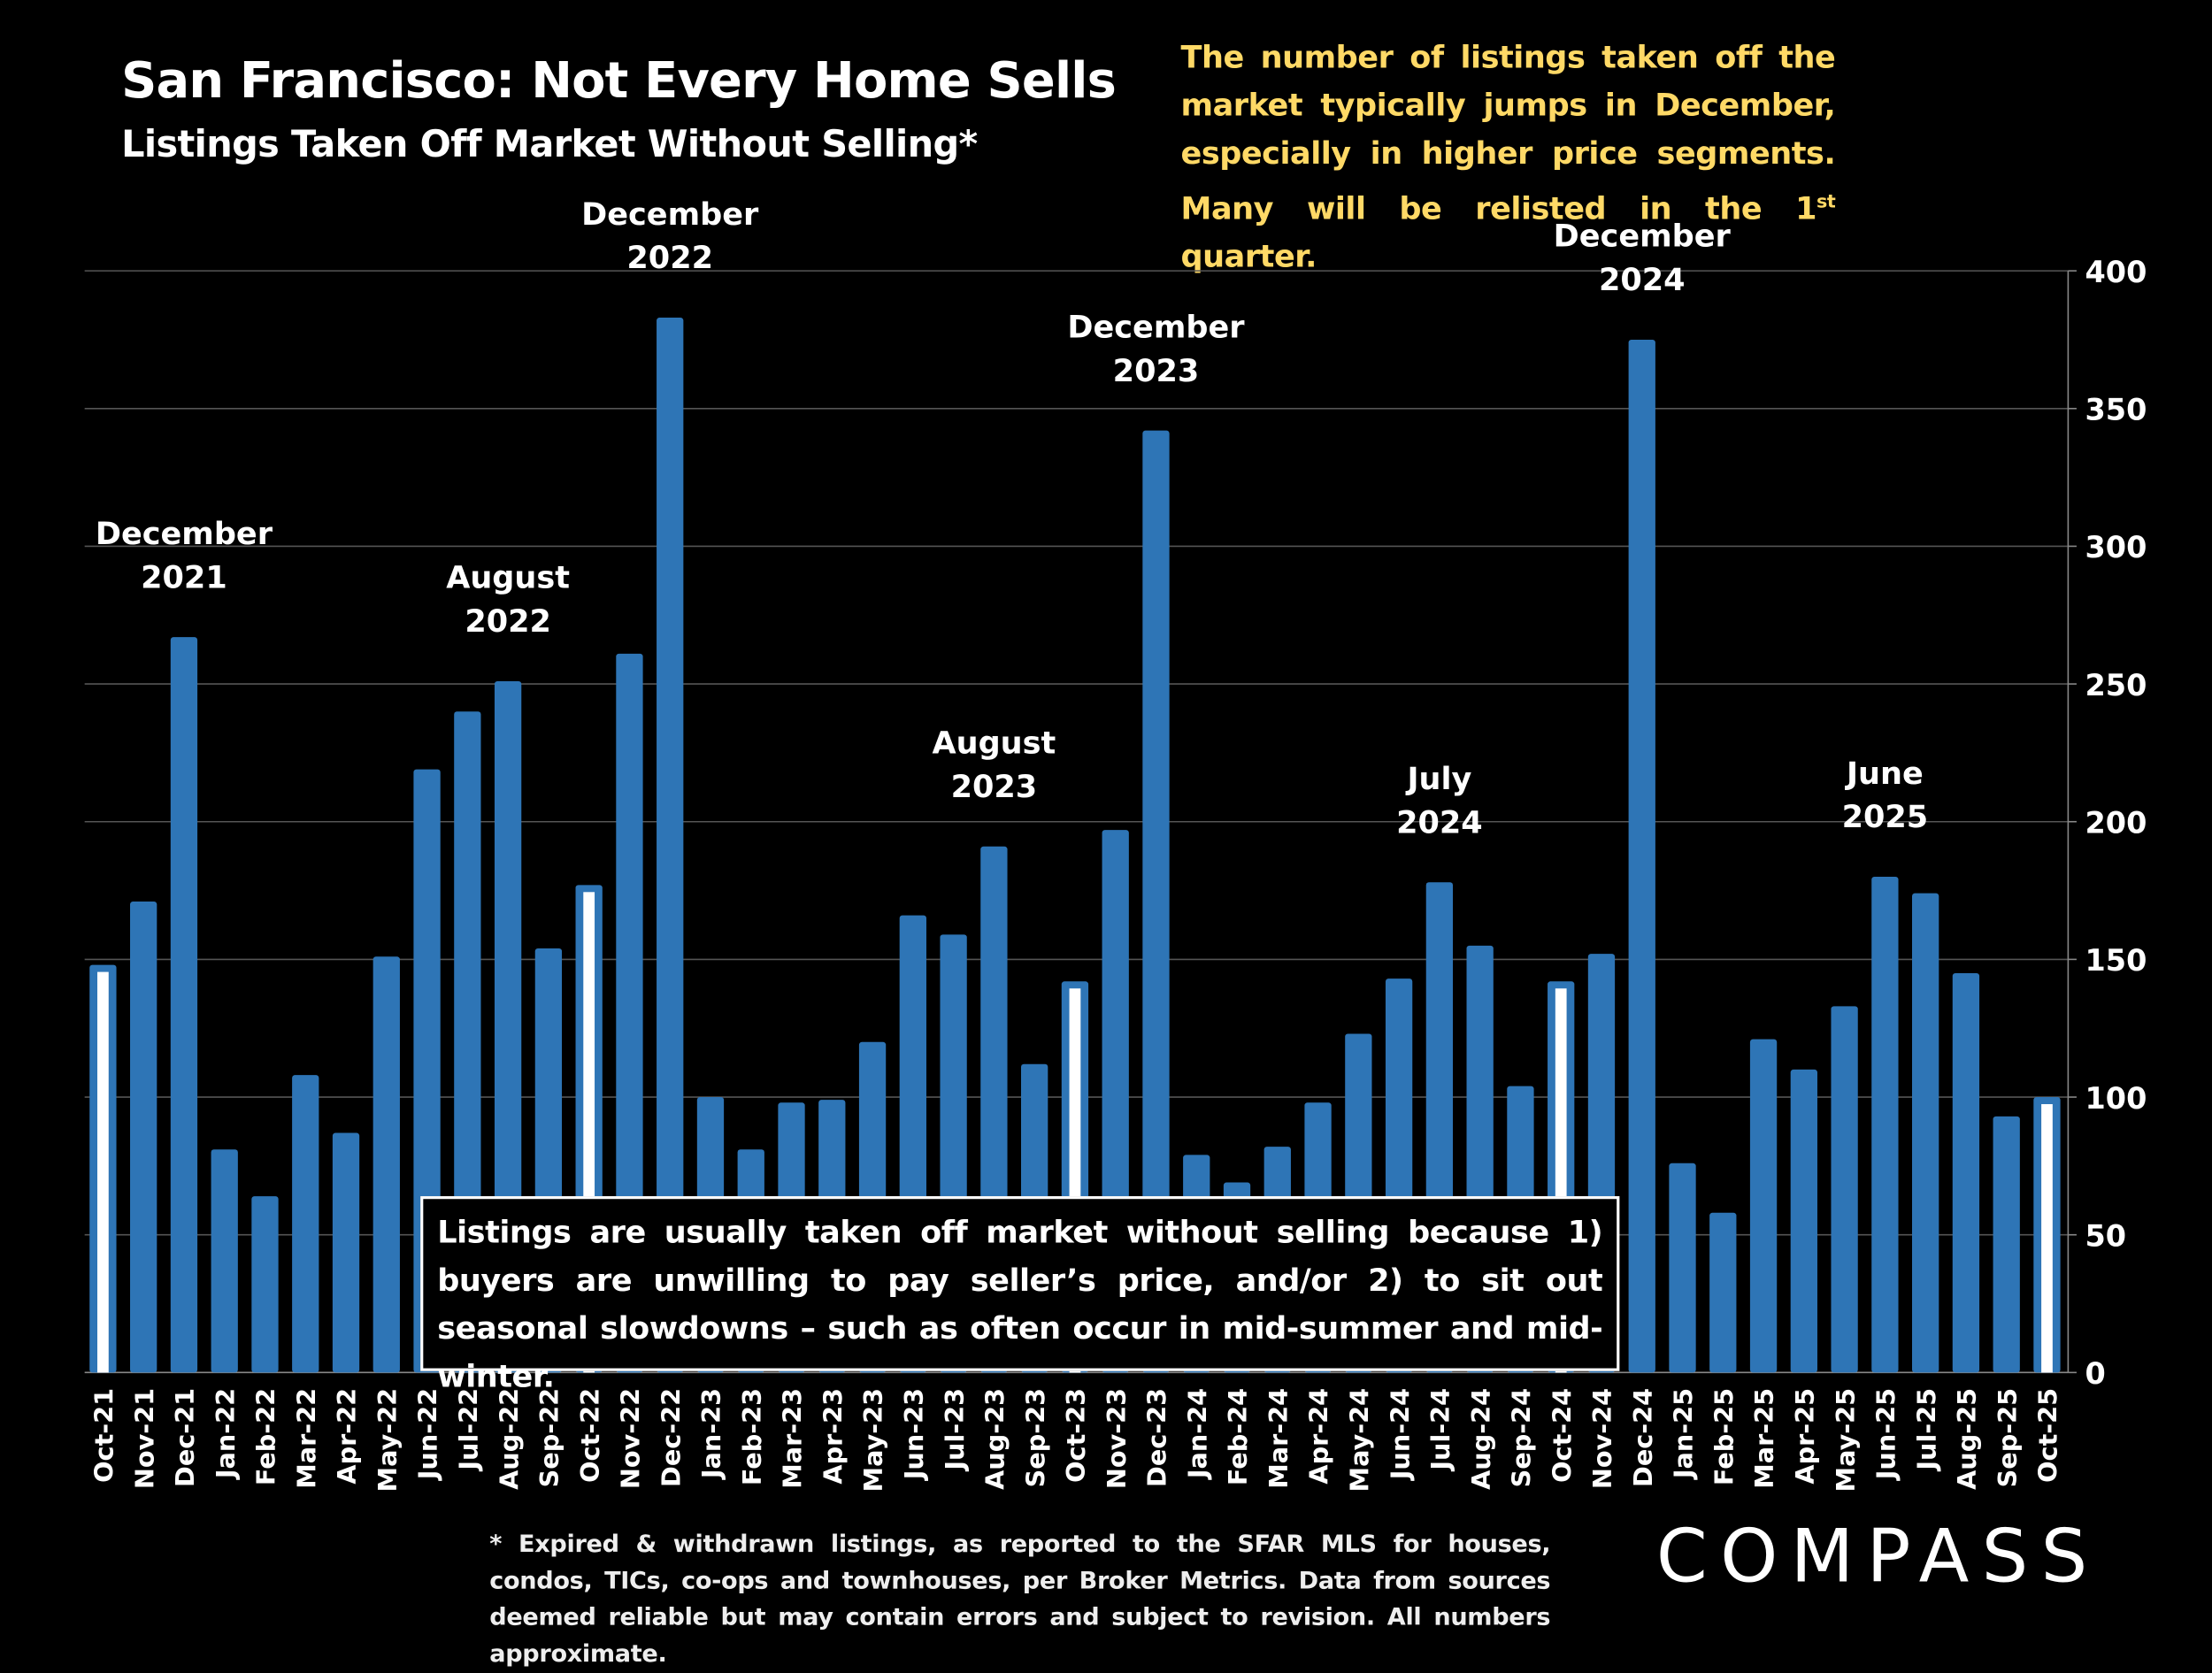  I want to click on x-tick-label: Aug-23, so click(995, 1439).